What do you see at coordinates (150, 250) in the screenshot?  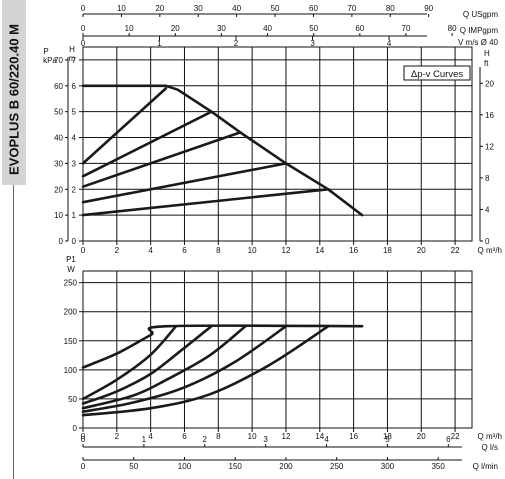 I see `upper-x-tick-label: 4` at bounding box center [150, 250].